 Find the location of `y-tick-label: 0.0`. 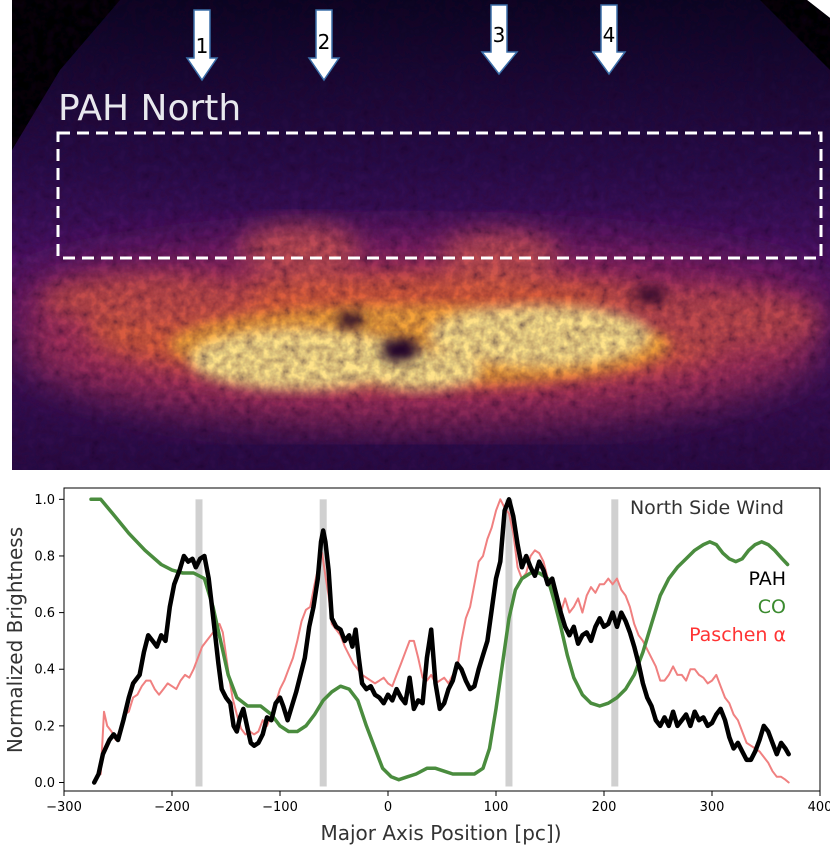

y-tick-label: 0.0 is located at coordinates (44, 783).